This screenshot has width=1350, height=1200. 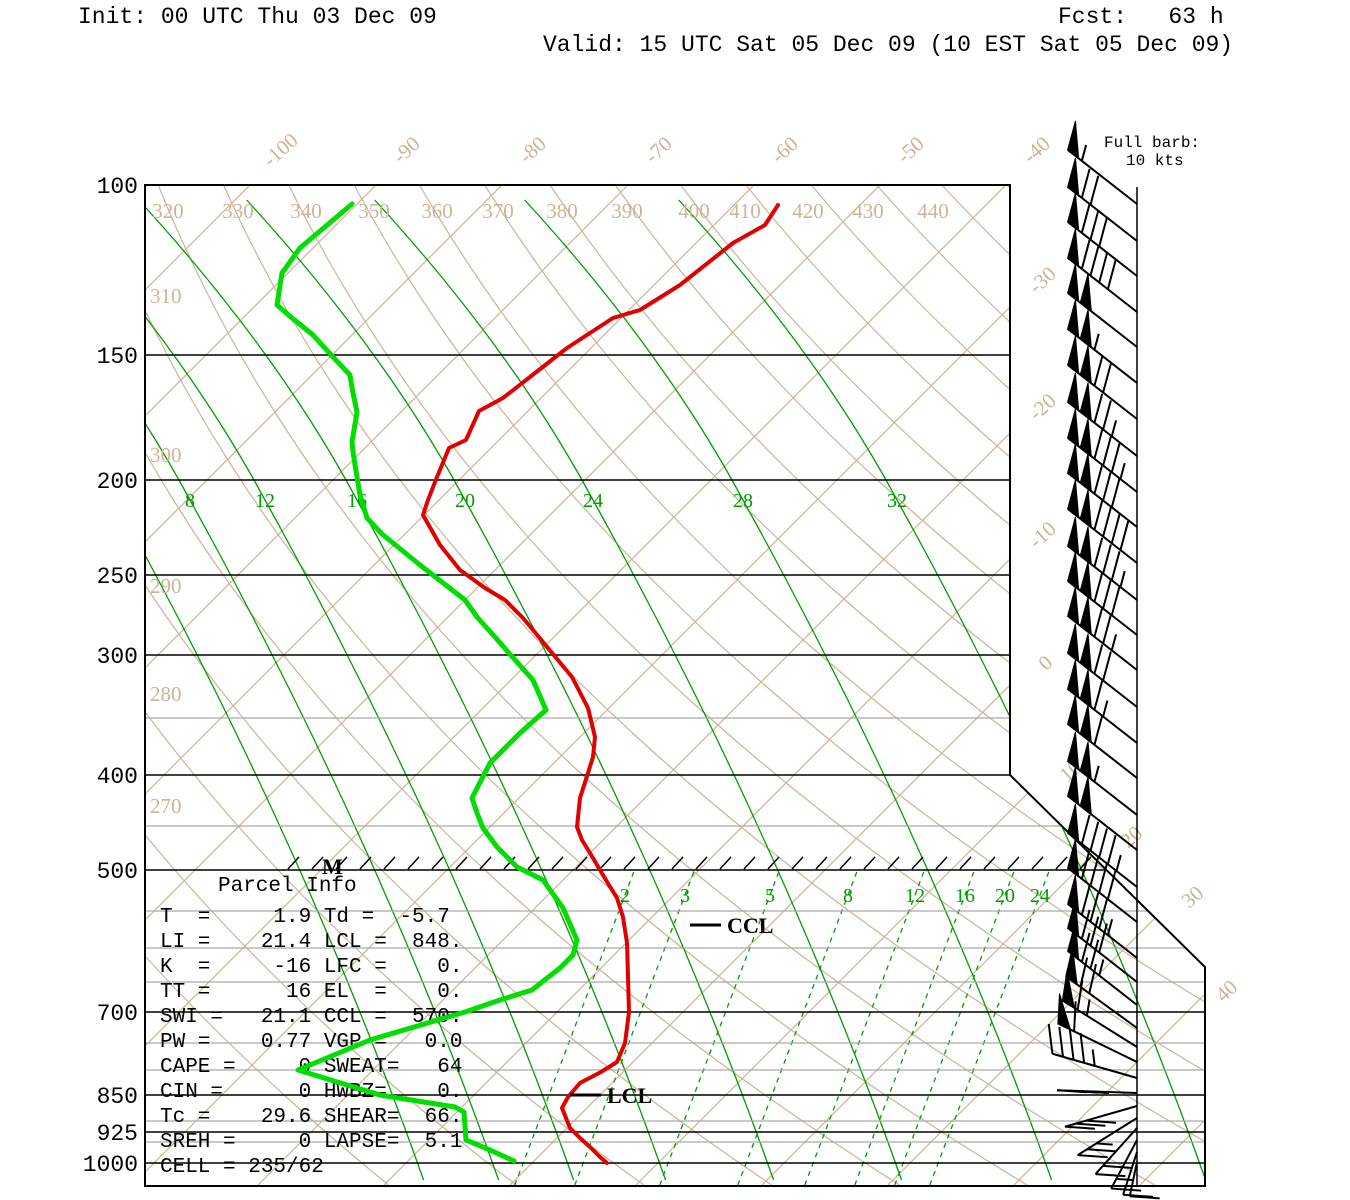 What do you see at coordinates (689, 863) in the screenshot?
I see `freezing-hatch-line` at bounding box center [689, 863].